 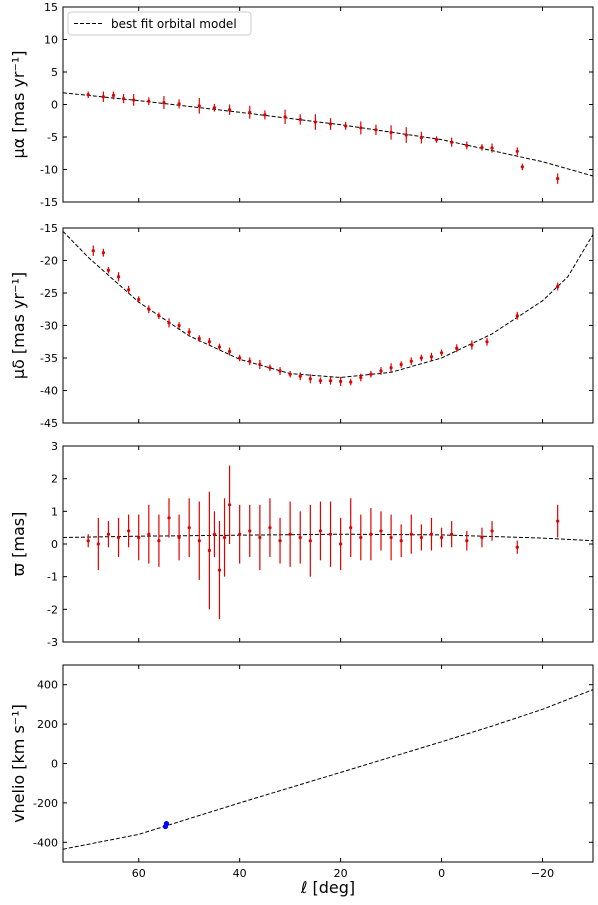 What do you see at coordinates (18, 763) in the screenshot?
I see `y-axis-label: vhelio [km s⁻¹]` at bounding box center [18, 763].